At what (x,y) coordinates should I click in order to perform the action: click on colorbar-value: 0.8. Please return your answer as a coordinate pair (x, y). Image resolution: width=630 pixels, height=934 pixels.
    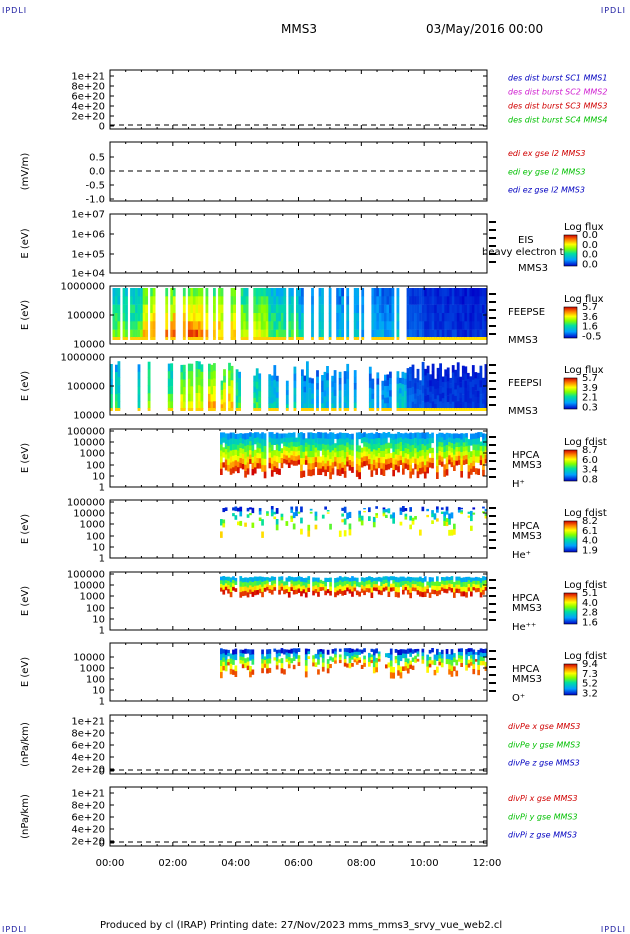
    Looking at the image, I should click on (590, 479).